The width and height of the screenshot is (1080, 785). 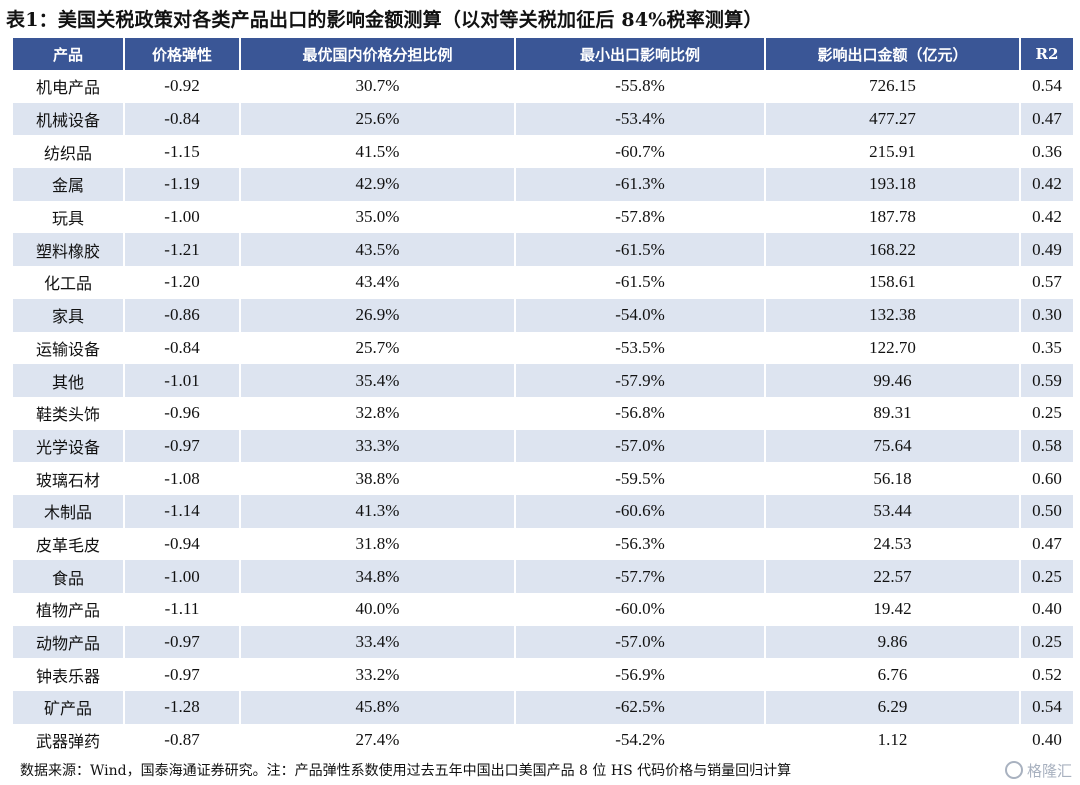 I want to click on cell-export-amount: 9.86, so click(x=893, y=642).